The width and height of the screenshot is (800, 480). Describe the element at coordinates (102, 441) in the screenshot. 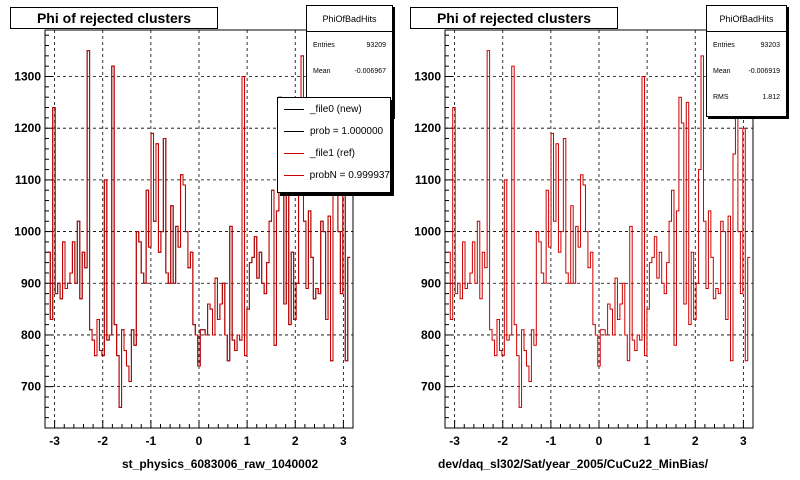

I see `left-x-tick-label: -2` at that location.